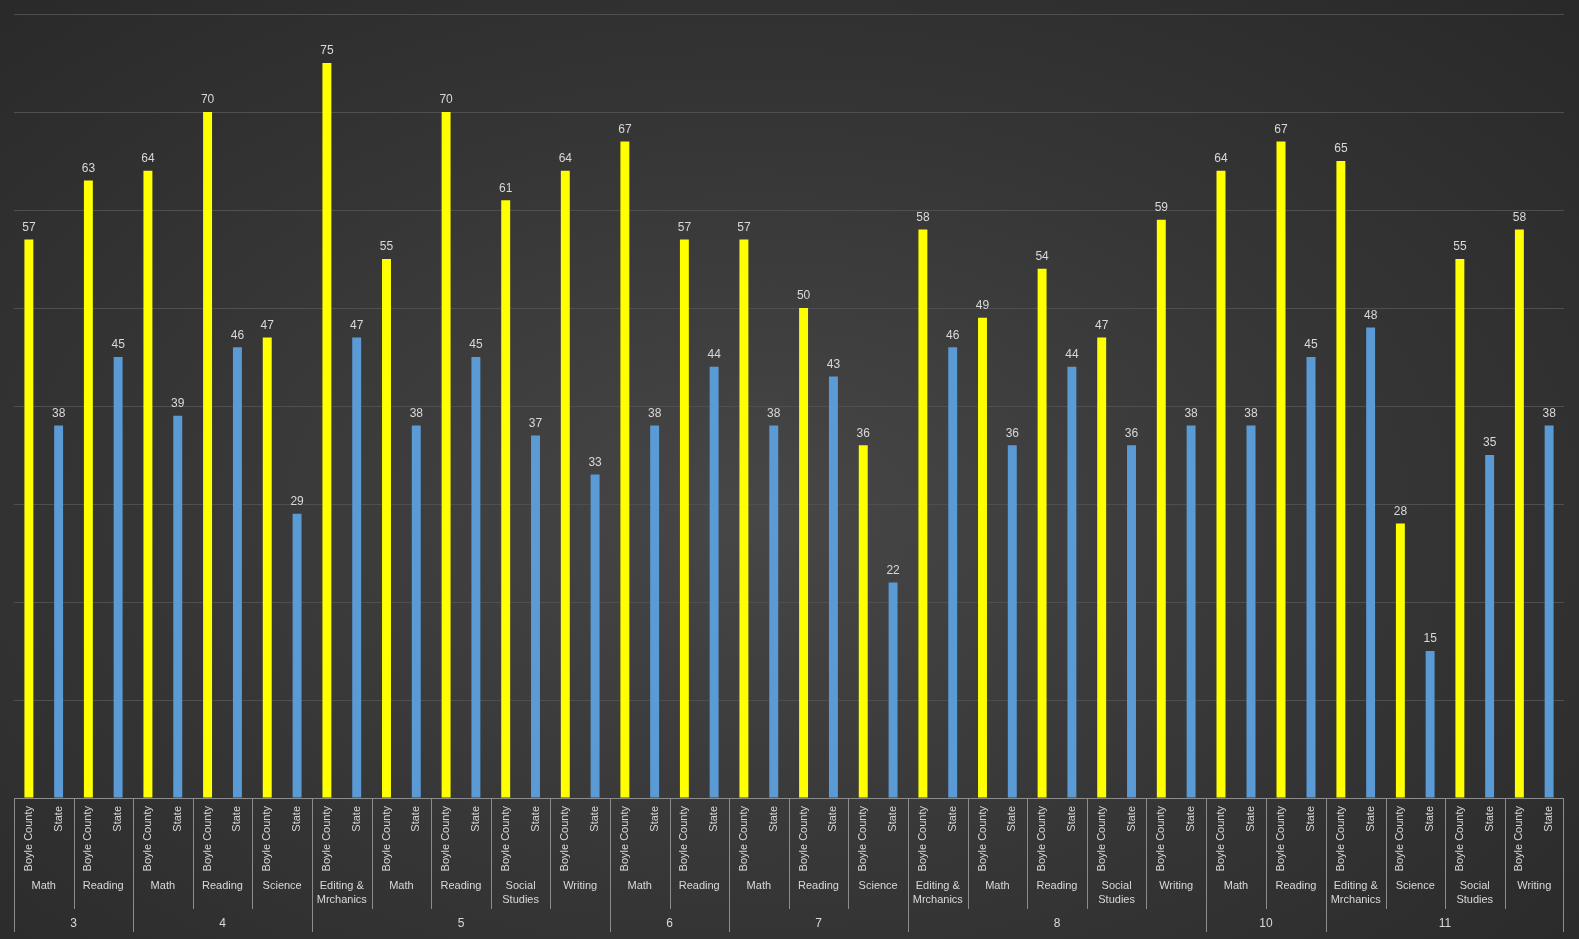  What do you see at coordinates (1266, 923) in the screenshot?
I see `x-axis-title: 10` at bounding box center [1266, 923].